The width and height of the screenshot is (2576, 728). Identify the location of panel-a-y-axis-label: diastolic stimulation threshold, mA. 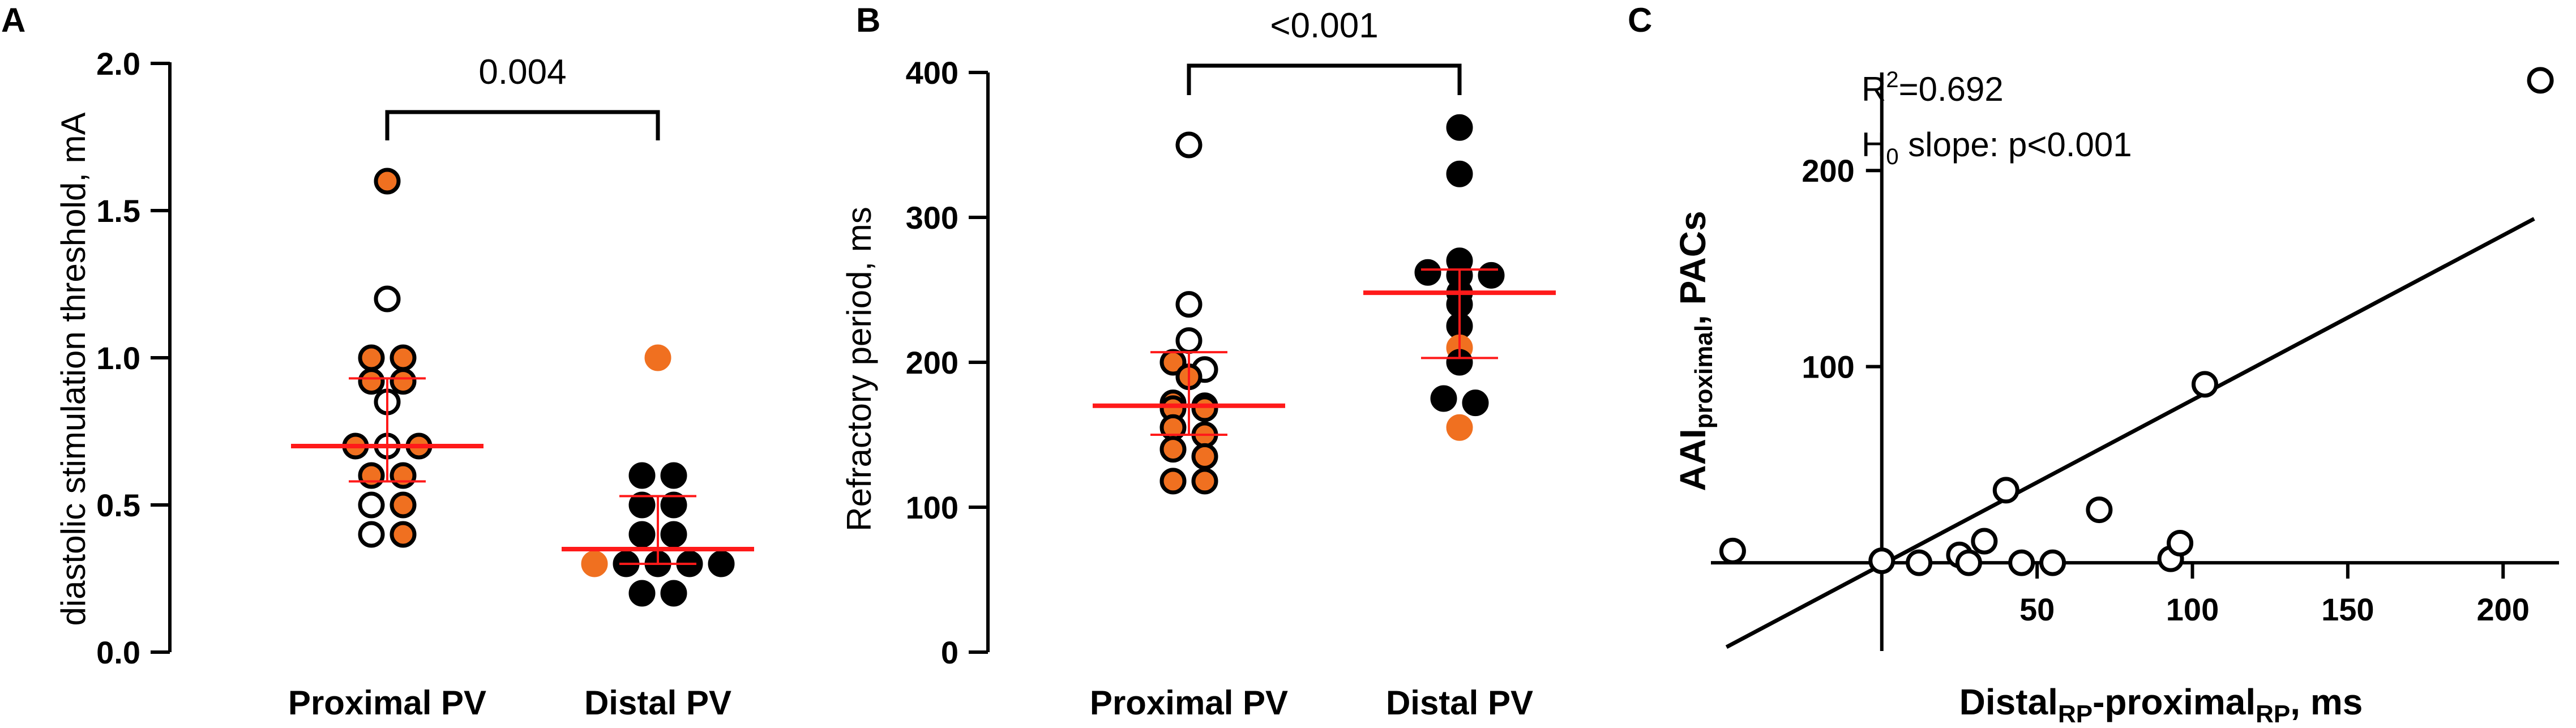
(73, 369).